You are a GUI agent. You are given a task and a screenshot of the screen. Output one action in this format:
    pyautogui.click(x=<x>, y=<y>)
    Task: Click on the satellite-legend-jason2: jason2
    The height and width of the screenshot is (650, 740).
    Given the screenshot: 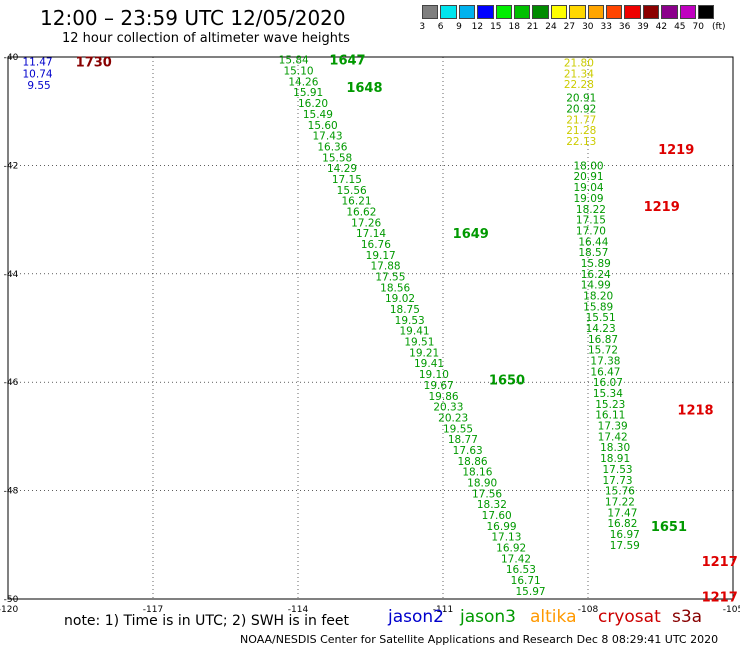 What is the action you would take?
    pyautogui.click(x=416, y=617)
    